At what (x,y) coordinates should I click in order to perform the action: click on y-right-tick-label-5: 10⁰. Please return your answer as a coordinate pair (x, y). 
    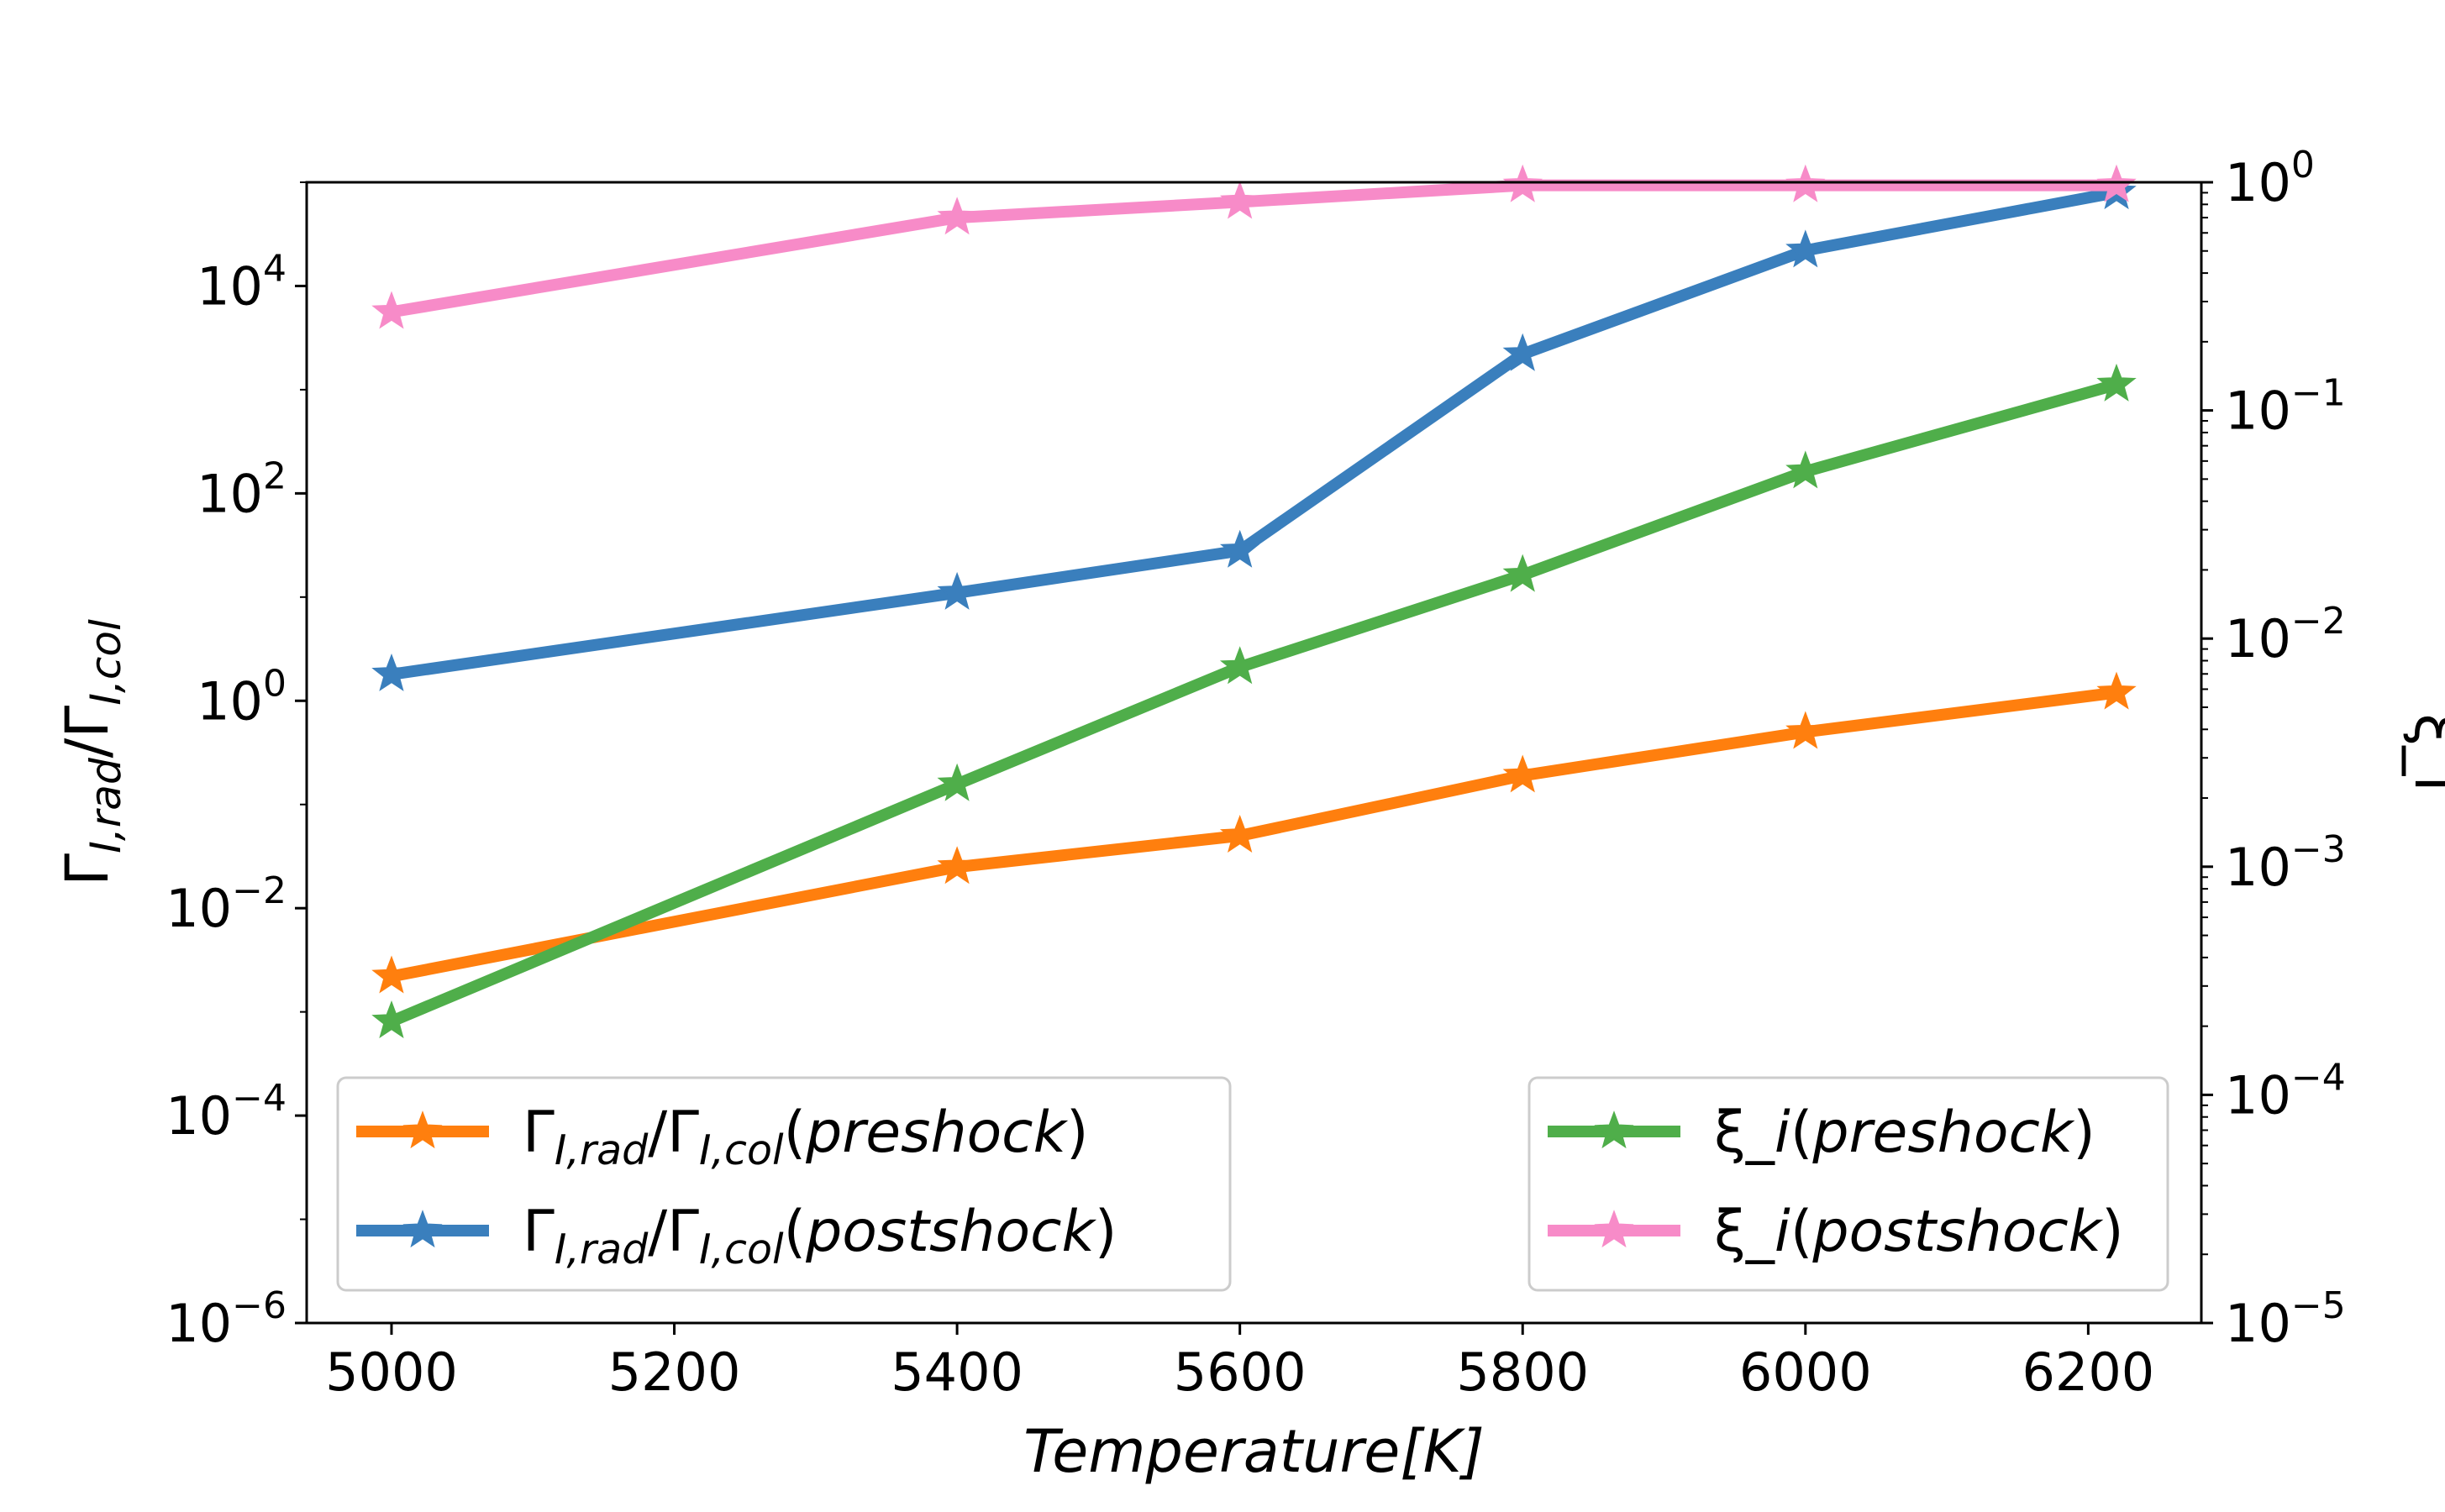
    Looking at the image, I should click on (2270, 178).